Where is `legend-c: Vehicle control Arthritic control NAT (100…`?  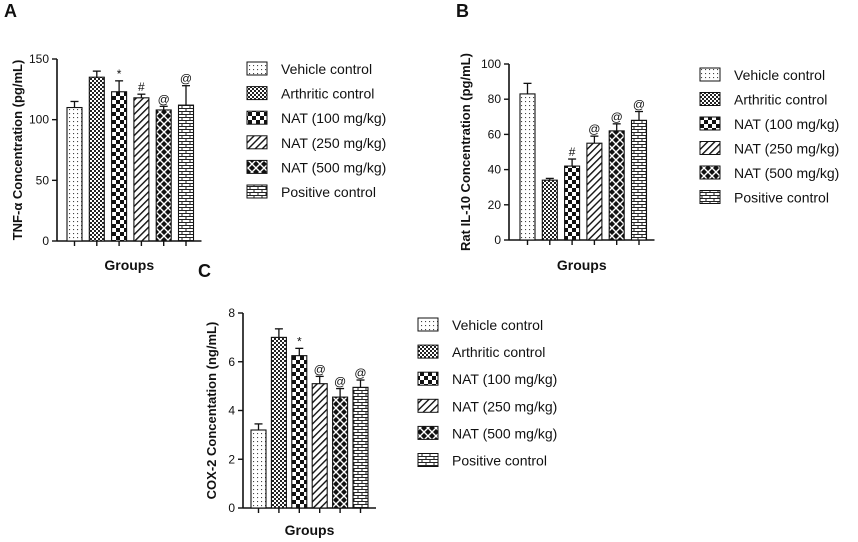
legend-c: Vehicle control Arthritic control NAT (100… is located at coordinates (487, 393).